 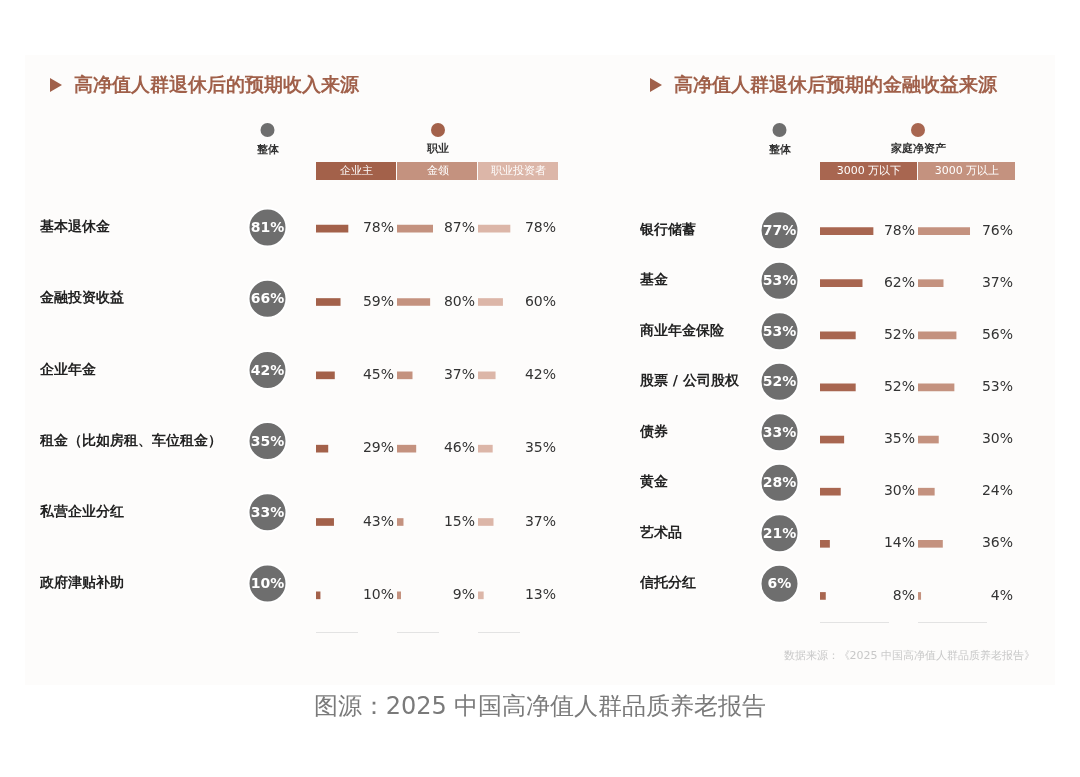 What do you see at coordinates (459, 227) in the screenshot?
I see `data-label: 87%` at bounding box center [459, 227].